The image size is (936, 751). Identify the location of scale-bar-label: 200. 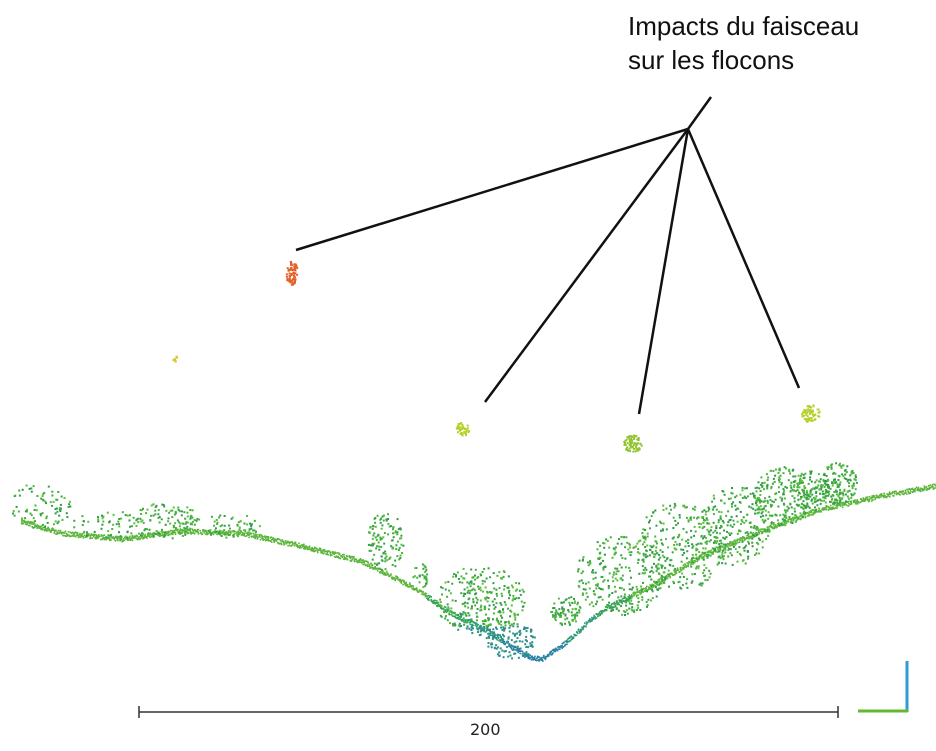
(485, 729).